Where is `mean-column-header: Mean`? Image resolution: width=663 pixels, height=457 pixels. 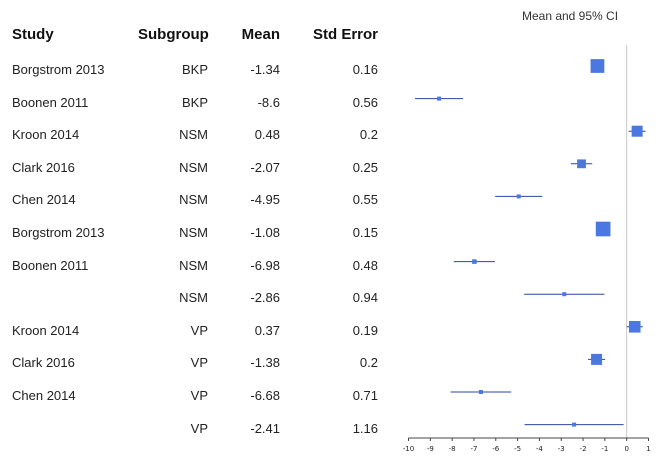 mean-column-header: Mean is located at coordinates (260, 34).